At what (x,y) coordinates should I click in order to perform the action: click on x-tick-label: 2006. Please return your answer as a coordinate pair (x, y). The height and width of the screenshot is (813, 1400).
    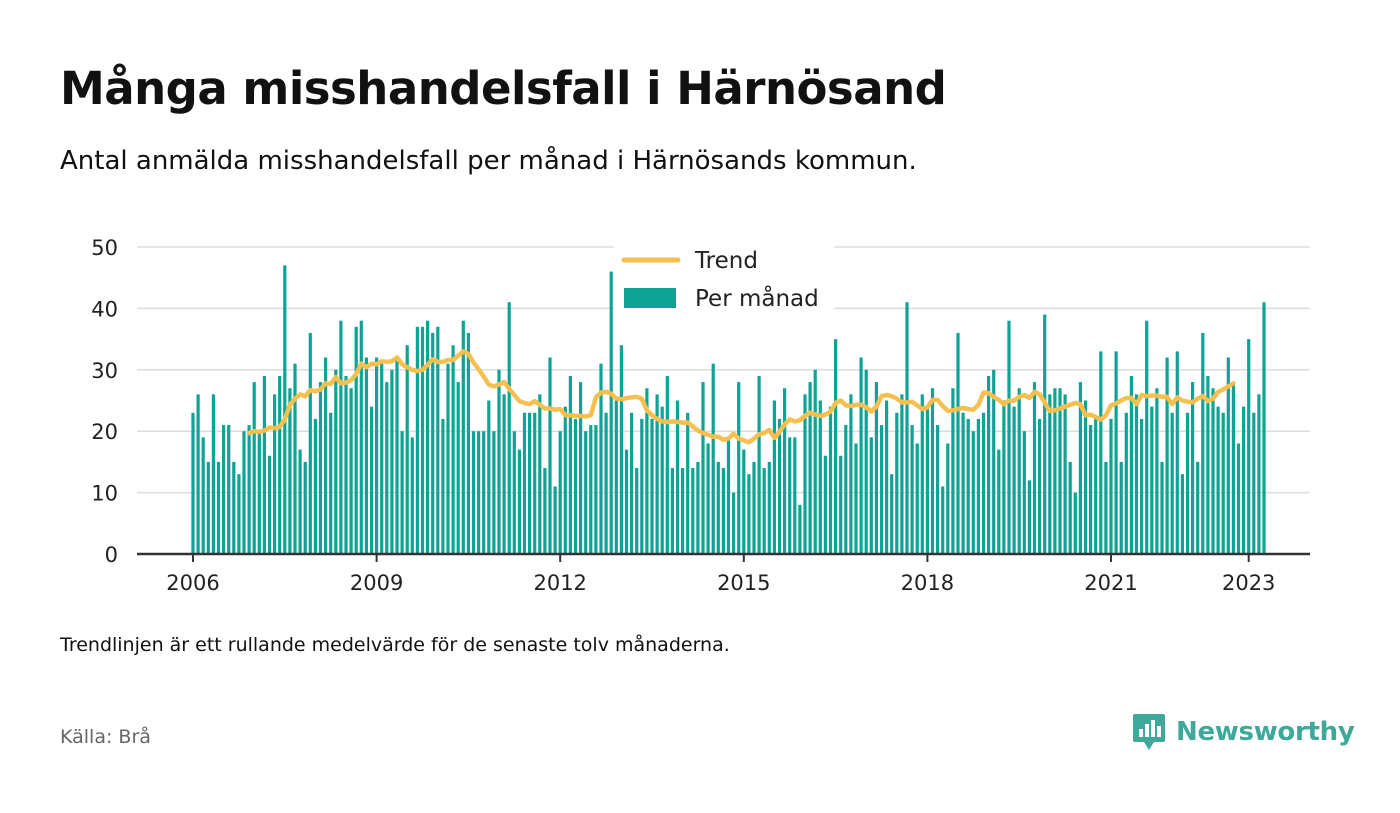
    Looking at the image, I should click on (192, 583).